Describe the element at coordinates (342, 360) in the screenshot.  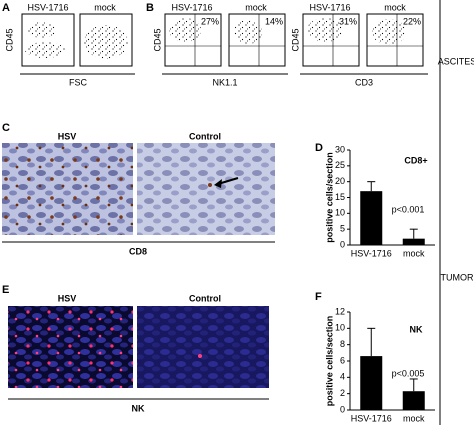
I see `y-tick-label: 6` at that location.